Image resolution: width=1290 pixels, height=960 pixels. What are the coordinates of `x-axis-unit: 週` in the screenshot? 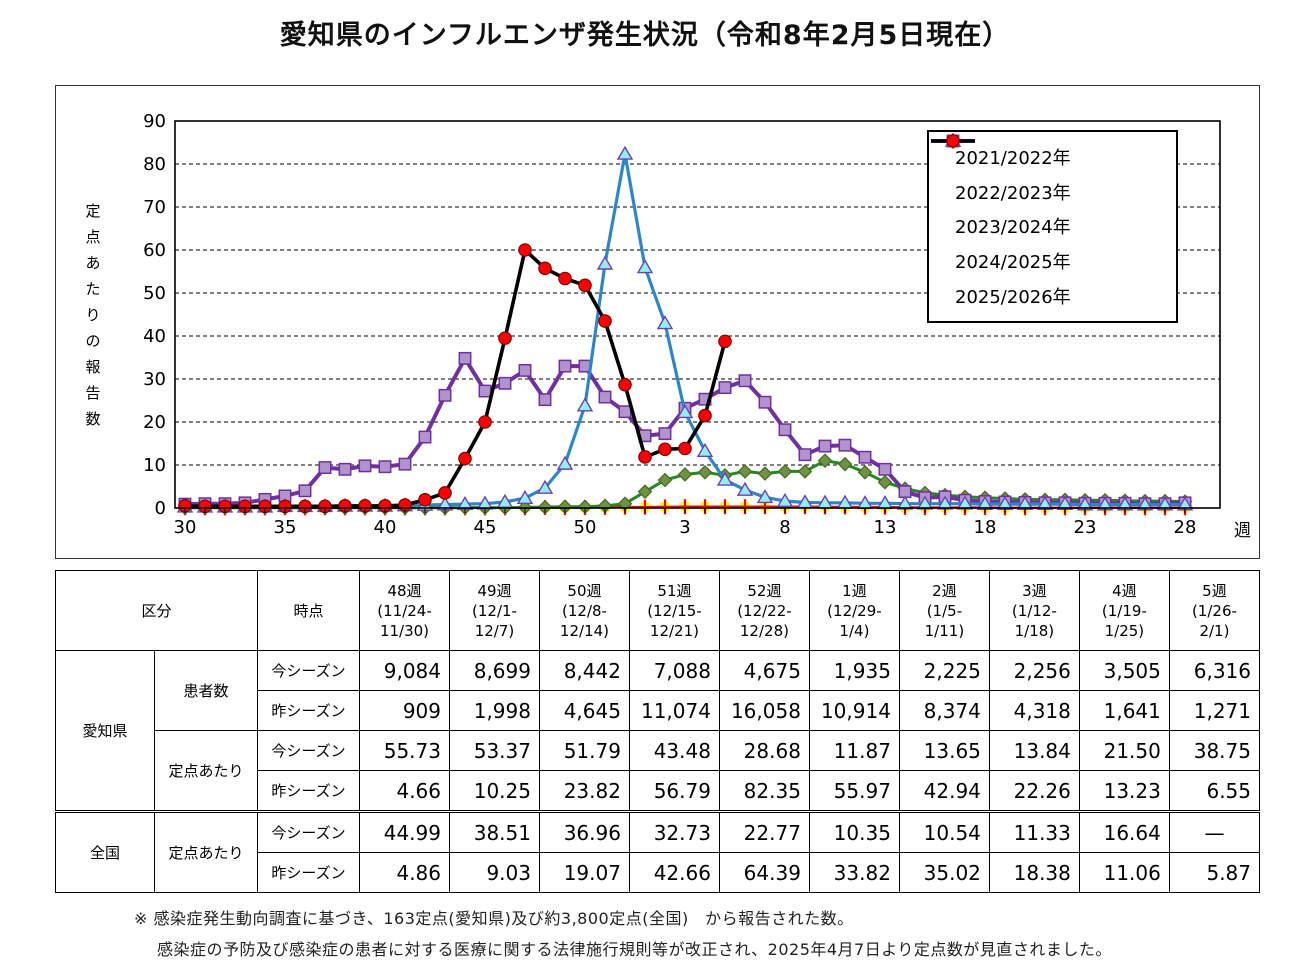 It's located at (1242, 531).